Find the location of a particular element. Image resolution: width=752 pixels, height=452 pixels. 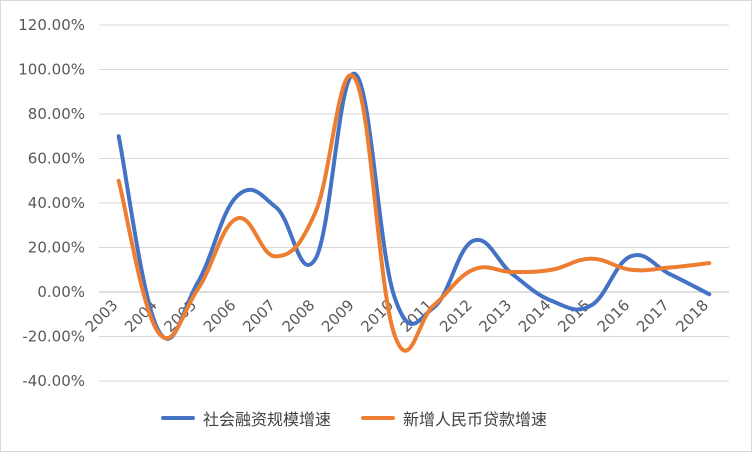

legend-swatch-orange is located at coordinates (378, 418).